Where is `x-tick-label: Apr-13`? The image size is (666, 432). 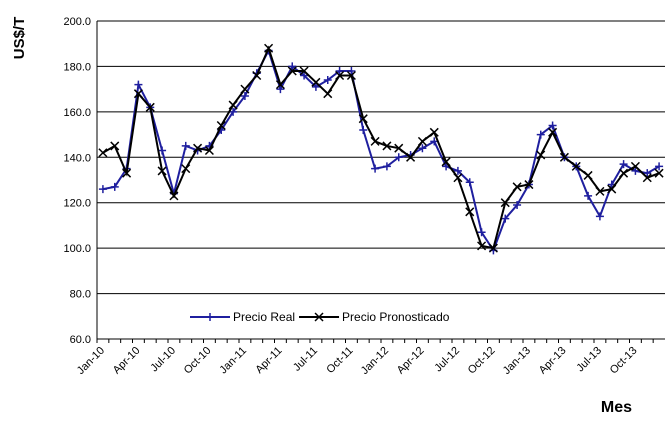
x-tick-label: Apr-13 is located at coordinates (553, 361).